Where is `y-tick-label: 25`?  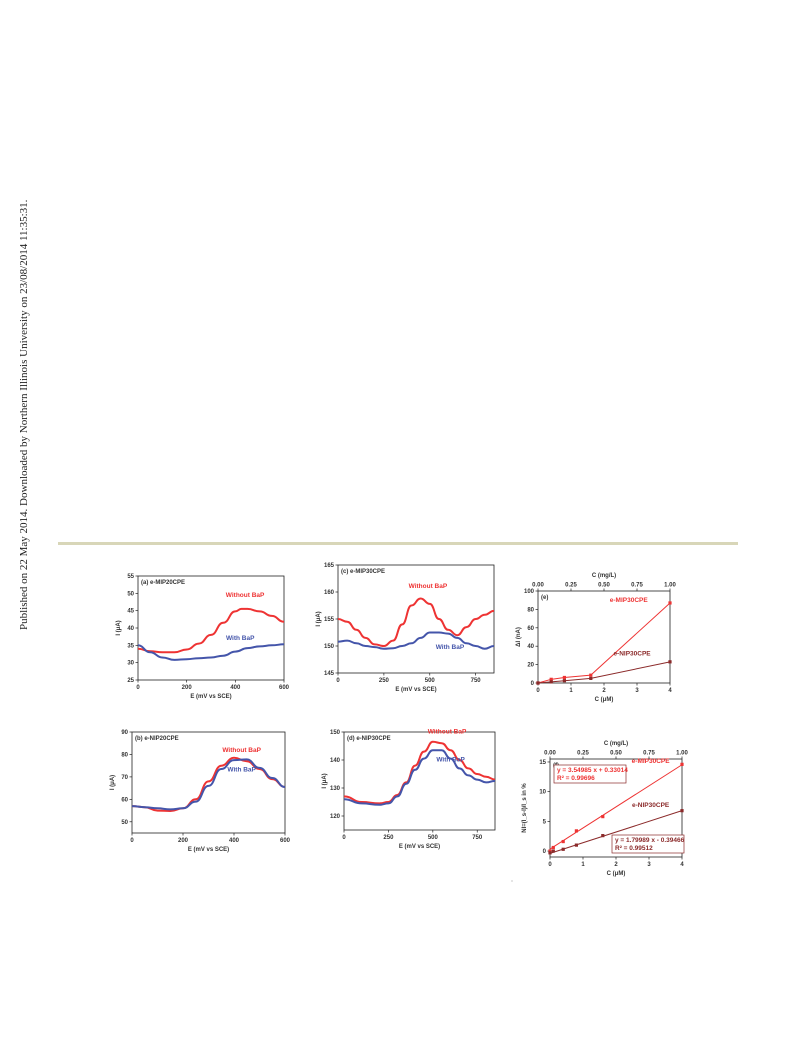 y-tick-label: 25 is located at coordinates (130, 681).